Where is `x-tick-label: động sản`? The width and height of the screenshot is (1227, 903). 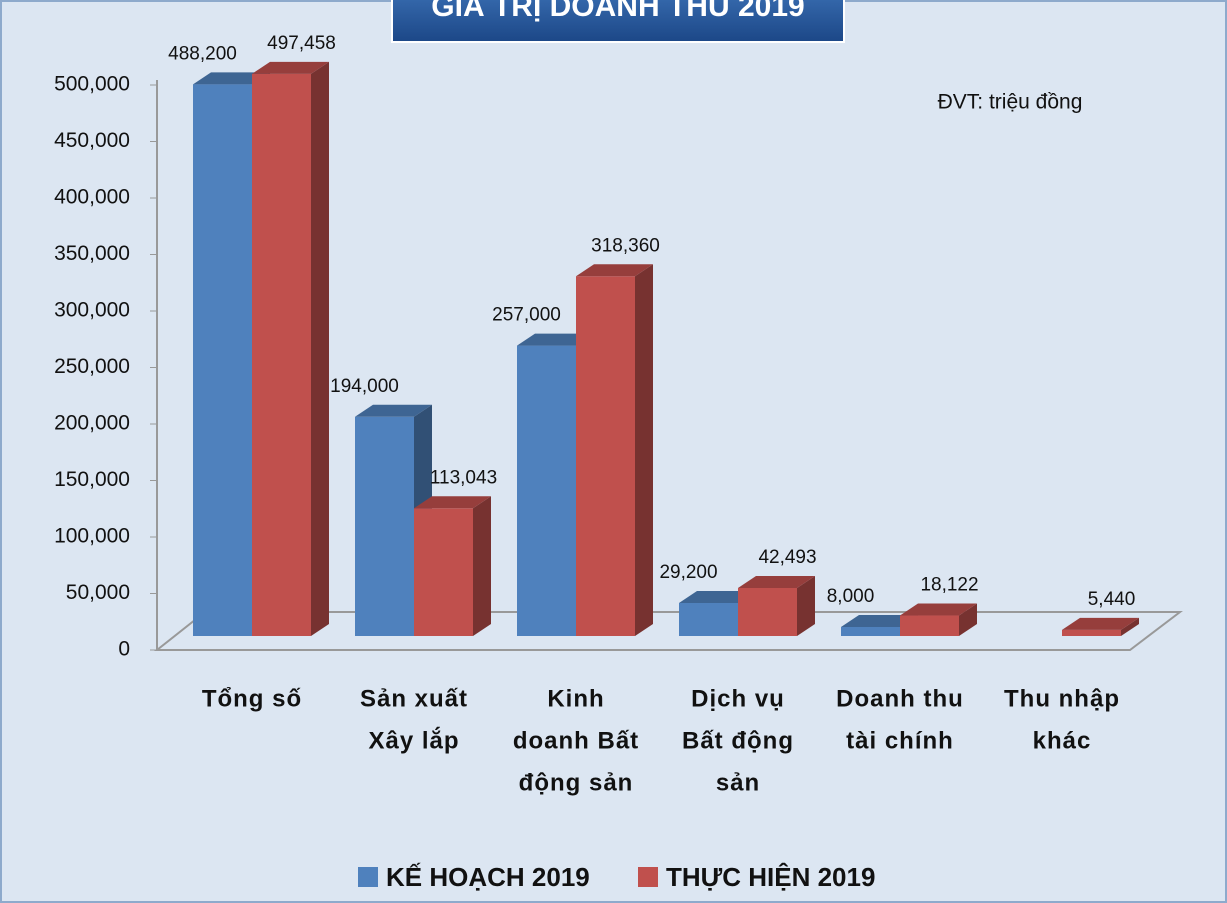 x-tick-label: động sản is located at coordinates (576, 782).